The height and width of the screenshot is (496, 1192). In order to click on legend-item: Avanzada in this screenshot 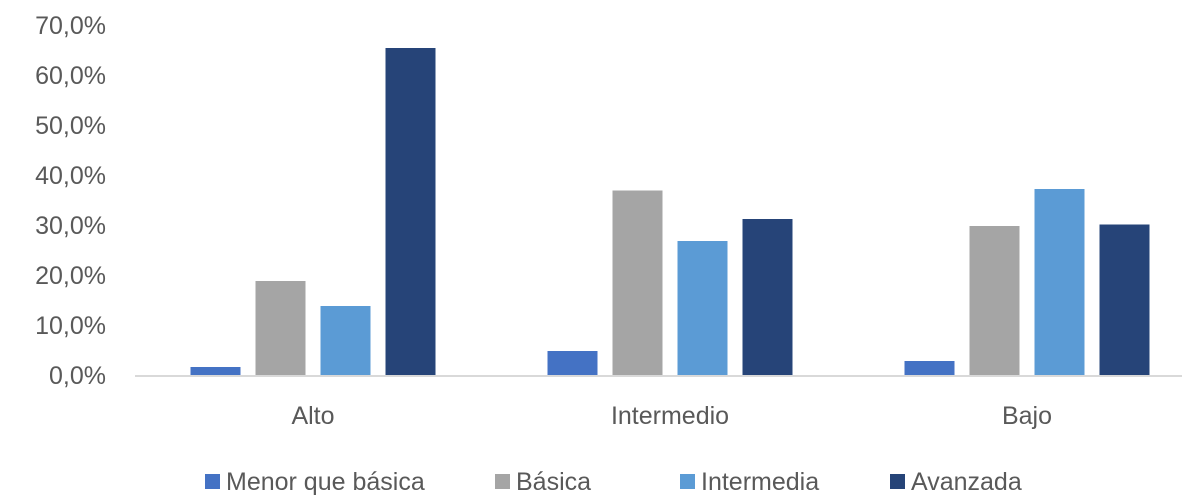, I will do `click(956, 482)`.